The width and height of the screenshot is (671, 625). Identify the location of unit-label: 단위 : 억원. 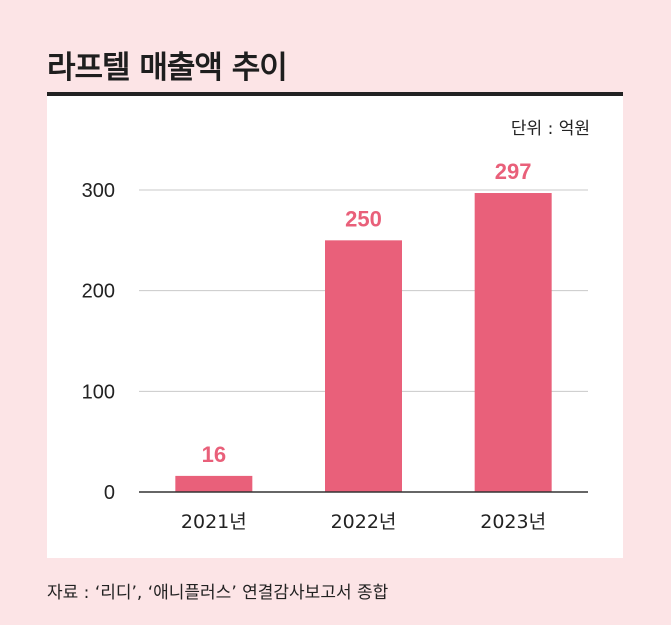
(550, 129).